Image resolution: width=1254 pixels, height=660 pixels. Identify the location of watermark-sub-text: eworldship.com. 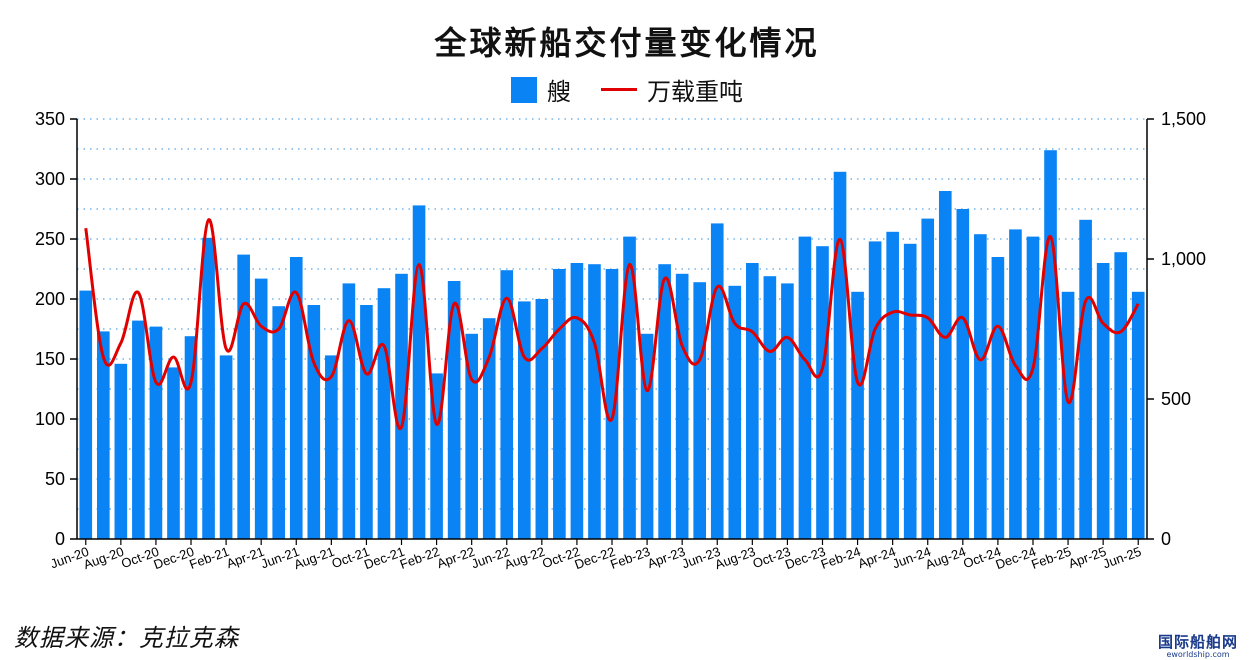
(1198, 654).